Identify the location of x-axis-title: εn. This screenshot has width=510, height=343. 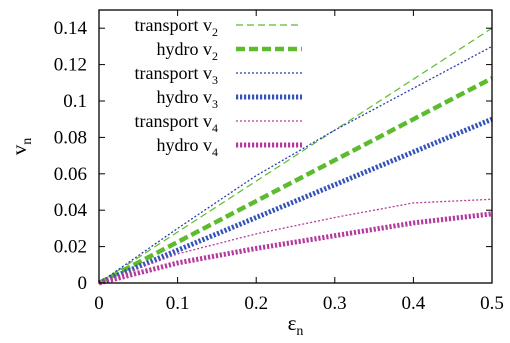
(296, 325).